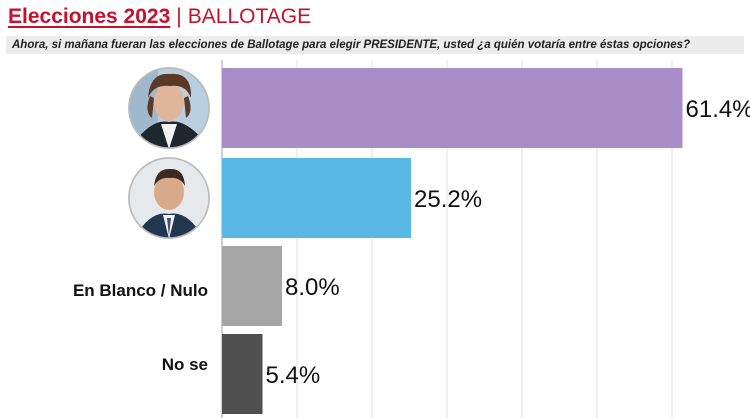 The image size is (750, 418). Describe the element at coordinates (249, 16) in the screenshot. I see `title-rest: BALLOTAGE` at that location.